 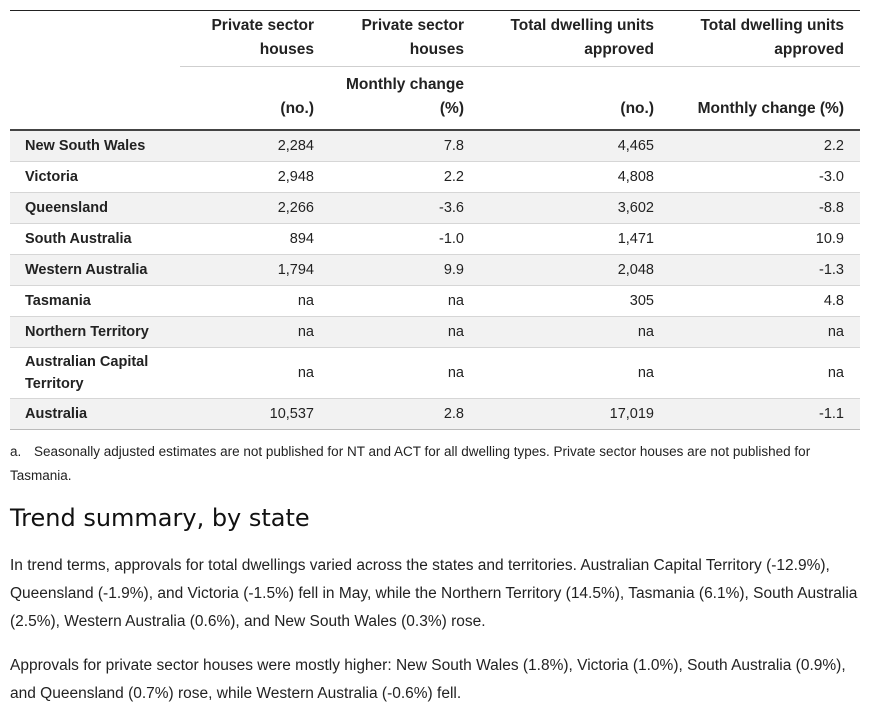 I want to click on state-cell: Australian Capital Territory, so click(x=95, y=373).